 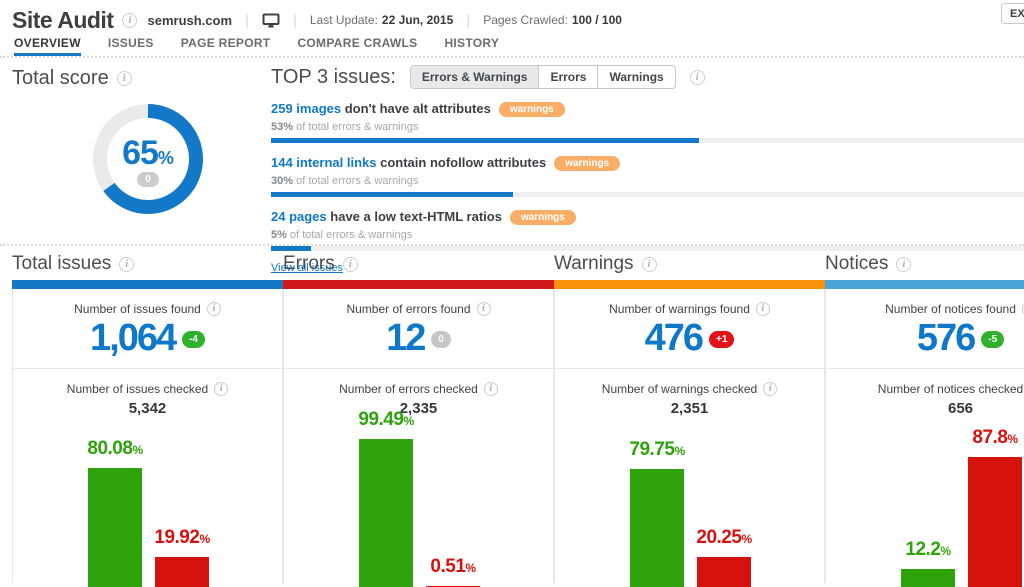 What do you see at coordinates (453, 567) in the screenshot?
I see `failed-percent-label: 0.51%` at bounding box center [453, 567].